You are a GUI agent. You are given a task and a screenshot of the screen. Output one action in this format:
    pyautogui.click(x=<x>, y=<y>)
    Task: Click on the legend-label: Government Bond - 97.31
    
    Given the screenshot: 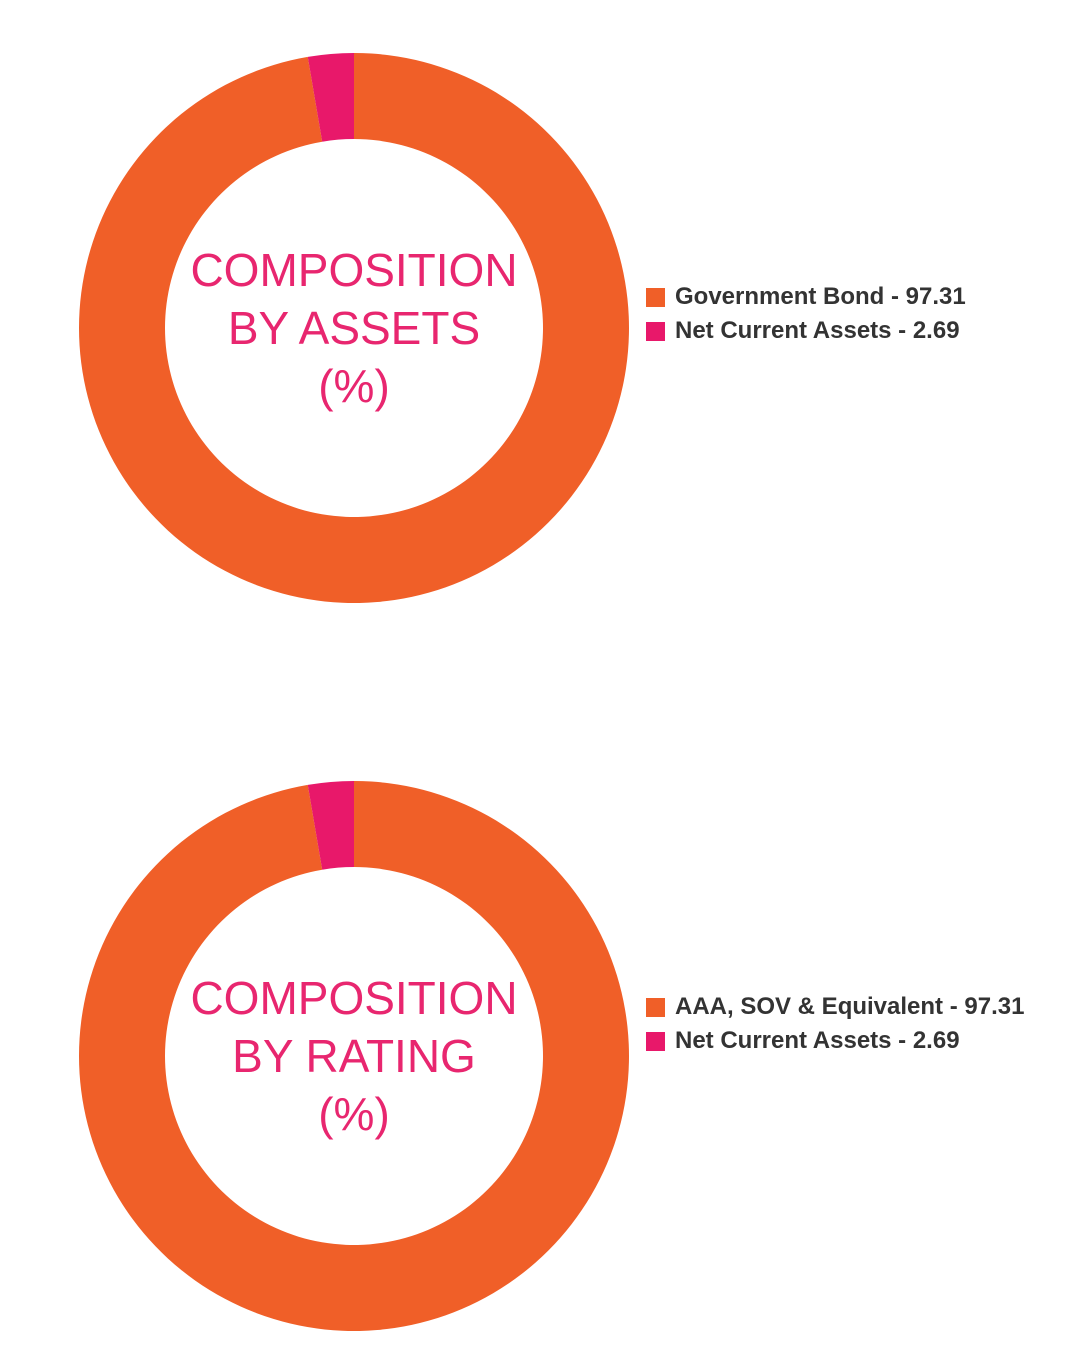 What is the action you would take?
    pyautogui.click(x=820, y=296)
    